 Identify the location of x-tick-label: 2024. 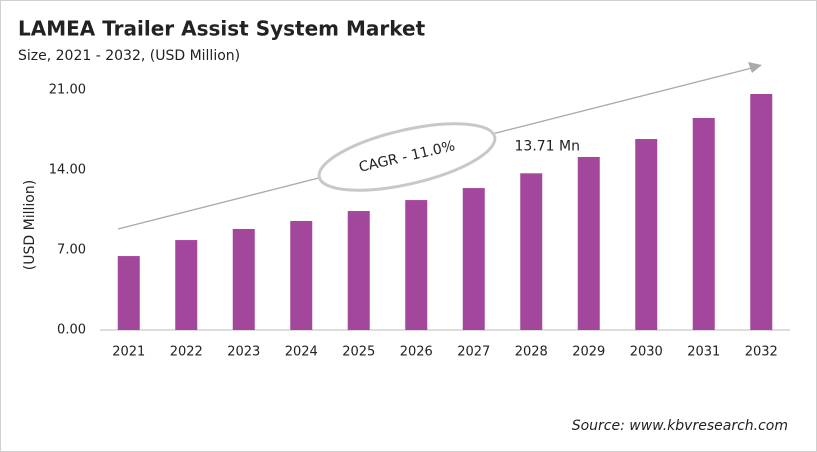
(301, 352).